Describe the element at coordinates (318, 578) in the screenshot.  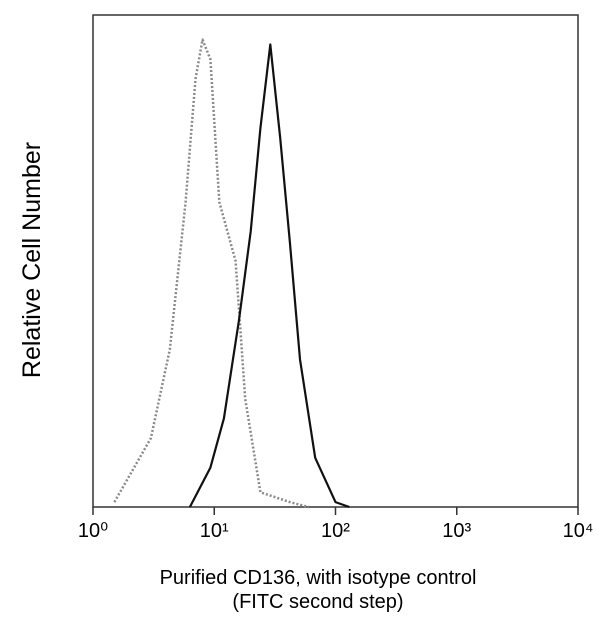
I see `x-axis-label: Purified CD136, with isotype control` at that location.